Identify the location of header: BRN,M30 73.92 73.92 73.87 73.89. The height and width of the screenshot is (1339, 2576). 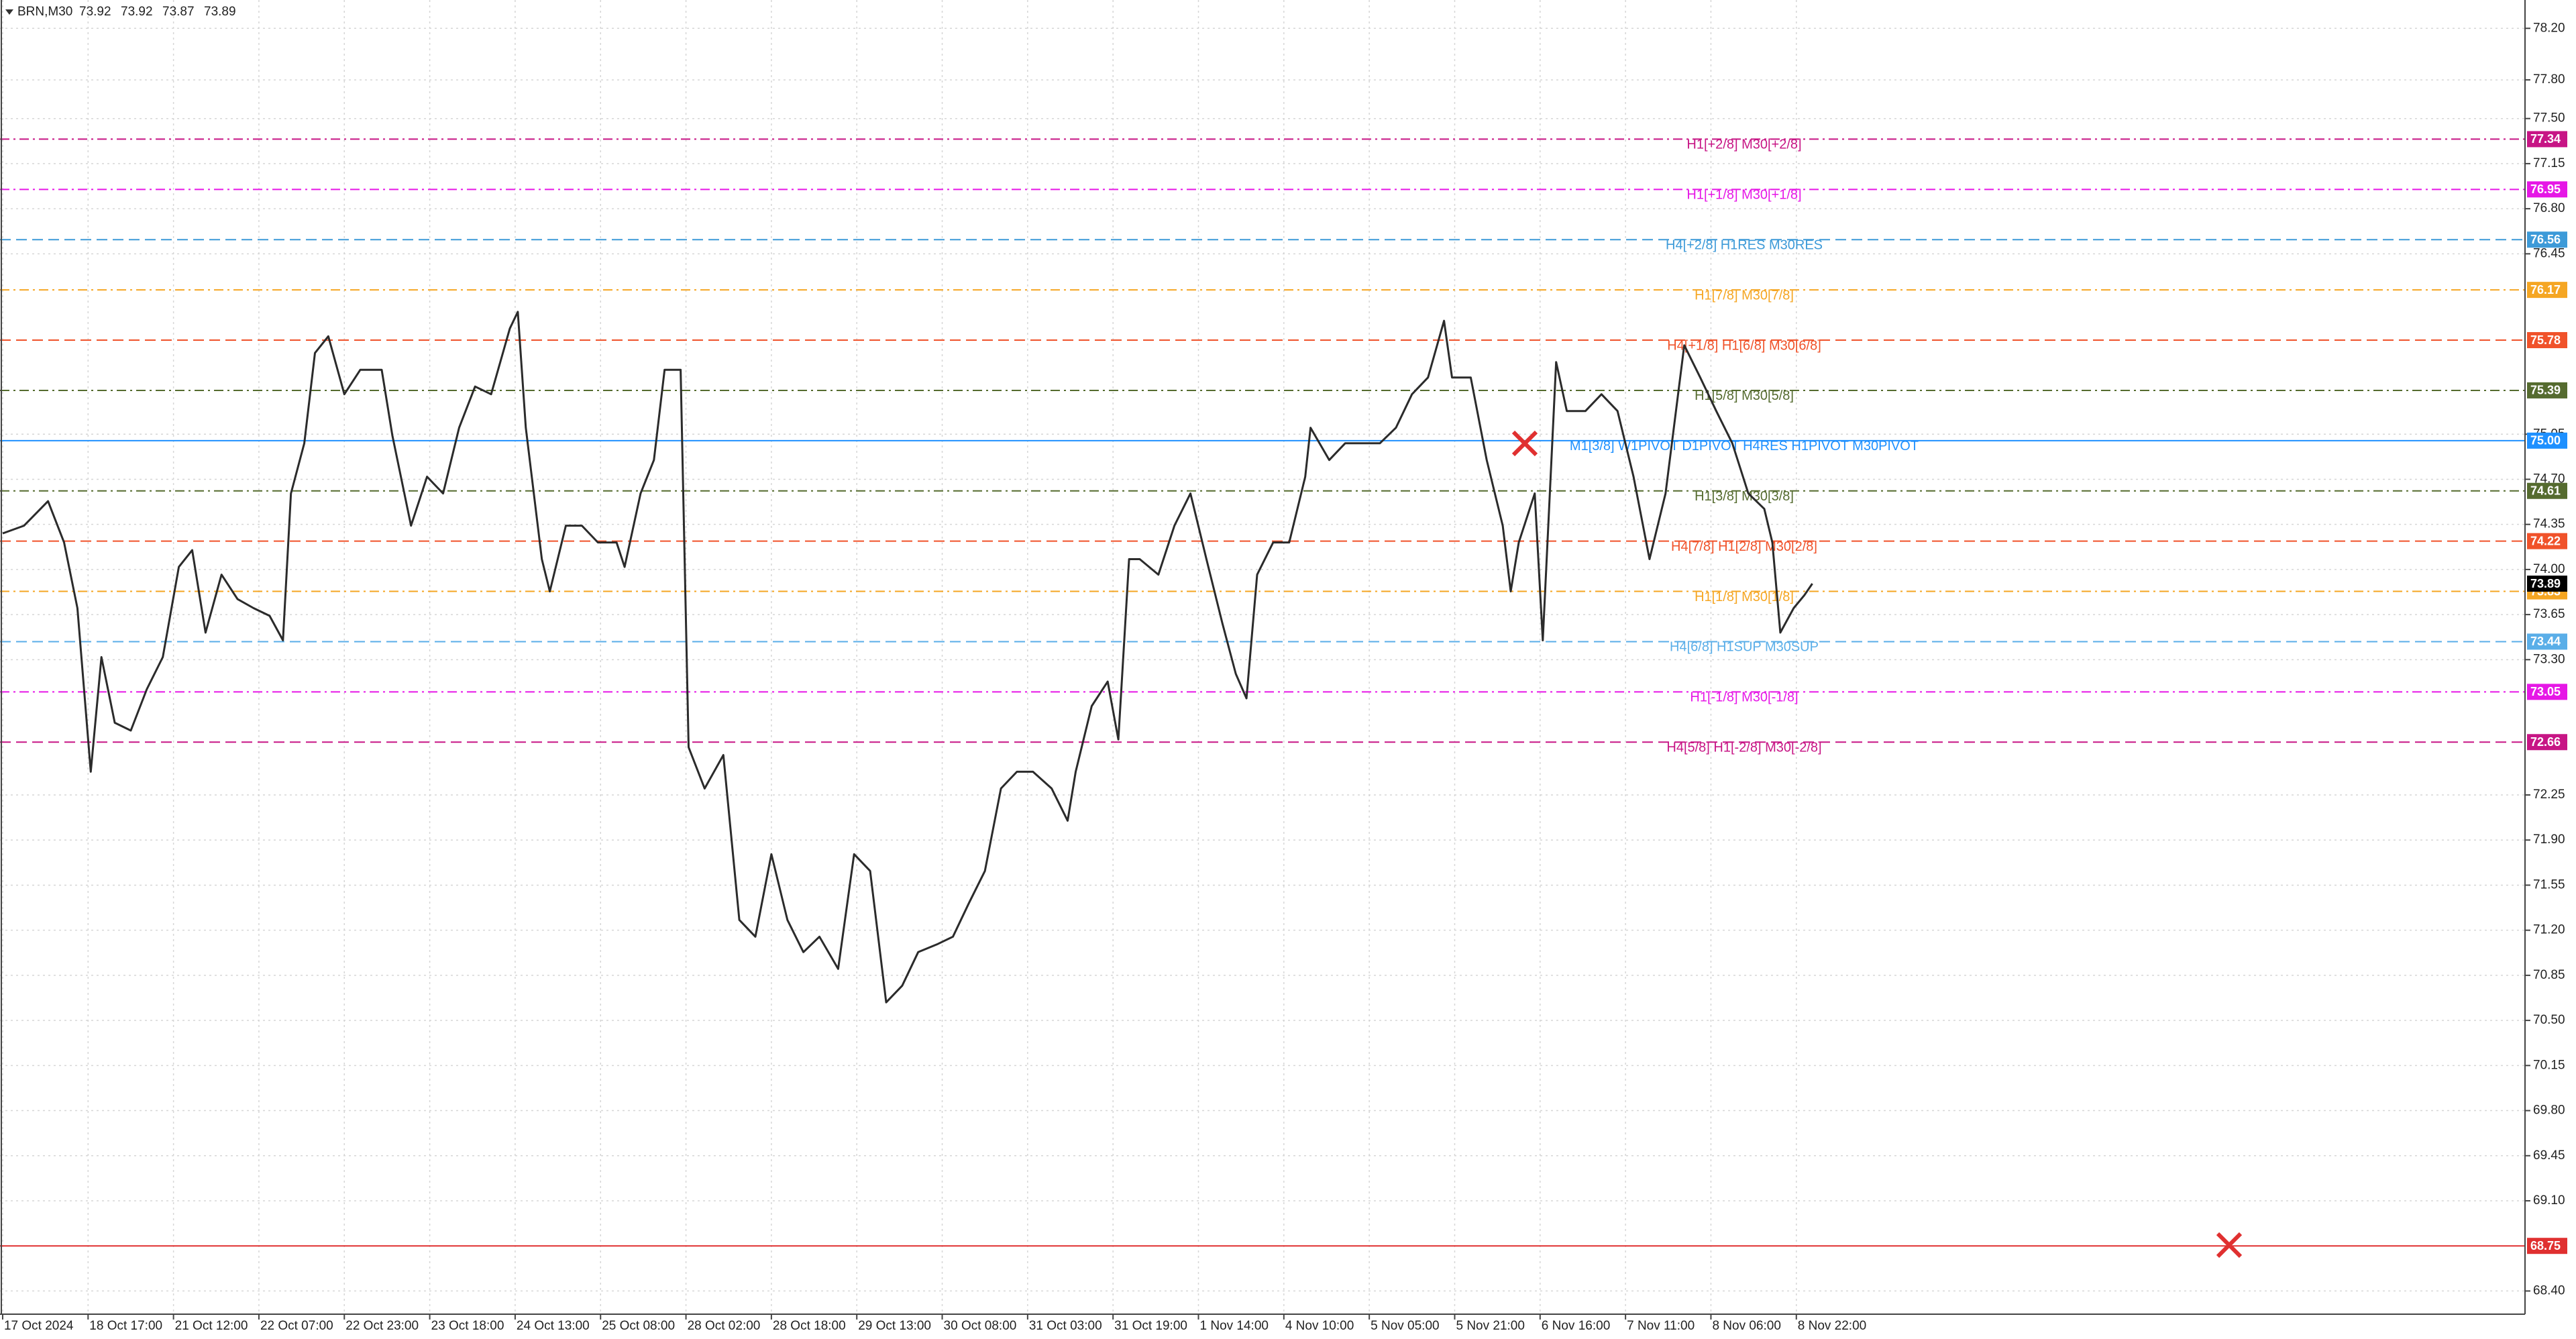
(120, 12).